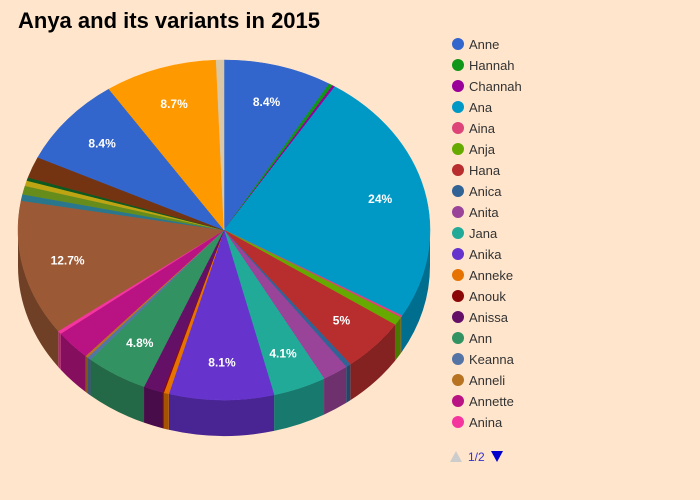 This screenshot has width=700, height=500. Describe the element at coordinates (492, 359) in the screenshot. I see `legend-label: Keanna` at that location.